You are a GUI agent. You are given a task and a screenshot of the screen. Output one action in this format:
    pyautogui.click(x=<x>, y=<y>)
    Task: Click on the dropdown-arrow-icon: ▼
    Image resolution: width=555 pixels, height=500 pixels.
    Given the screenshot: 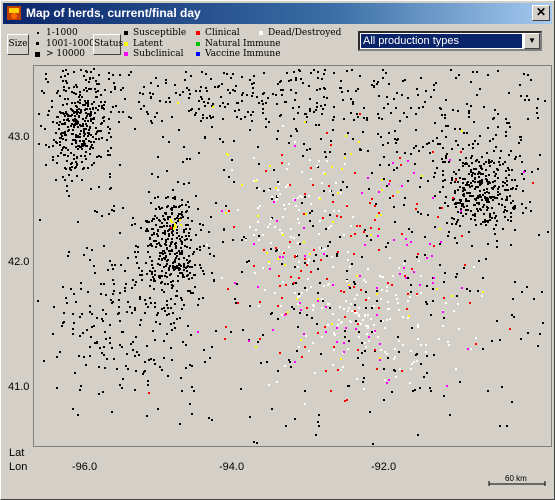 What is the action you would take?
    pyautogui.click(x=532, y=41)
    